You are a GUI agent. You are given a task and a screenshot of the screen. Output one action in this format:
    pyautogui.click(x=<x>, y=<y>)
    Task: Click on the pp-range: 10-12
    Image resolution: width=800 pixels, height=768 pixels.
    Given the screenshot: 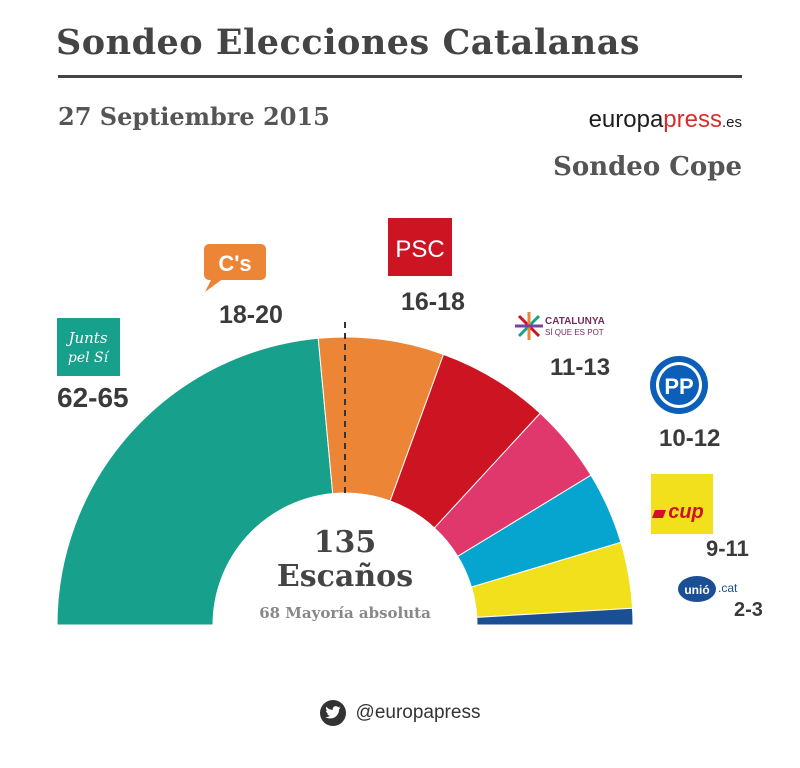 What is the action you would take?
    pyautogui.click(x=689, y=438)
    